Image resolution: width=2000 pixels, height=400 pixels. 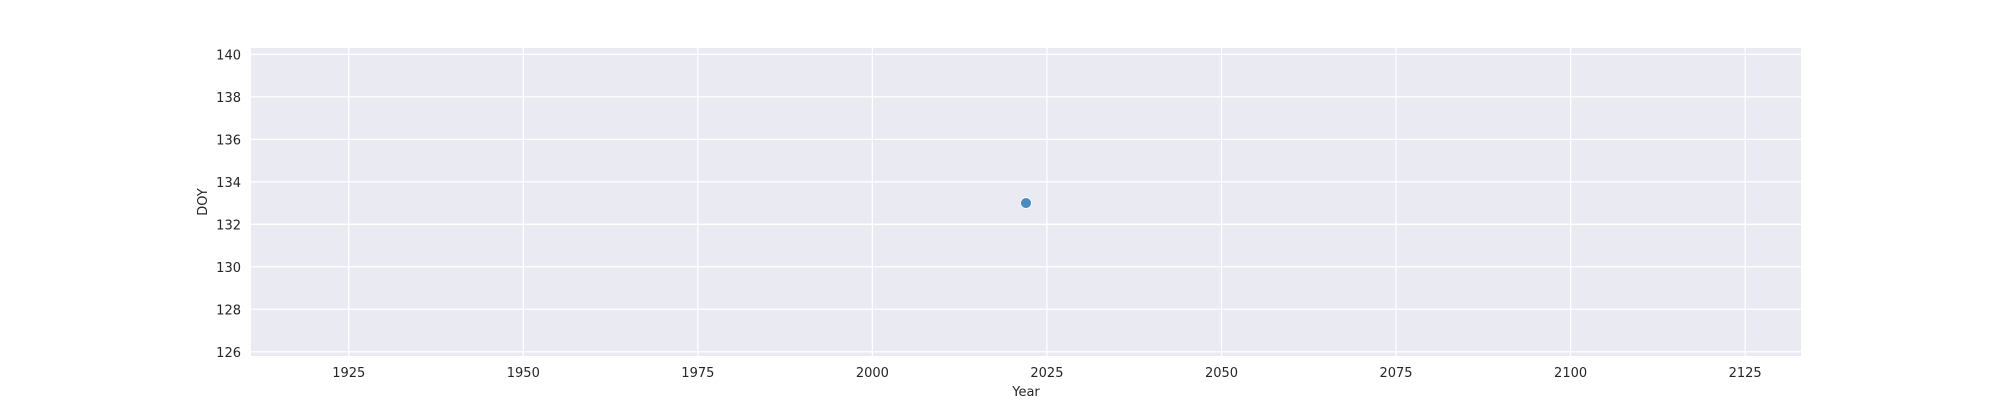 What do you see at coordinates (523, 373) in the screenshot?
I see `x-tick-label: 1950` at bounding box center [523, 373].